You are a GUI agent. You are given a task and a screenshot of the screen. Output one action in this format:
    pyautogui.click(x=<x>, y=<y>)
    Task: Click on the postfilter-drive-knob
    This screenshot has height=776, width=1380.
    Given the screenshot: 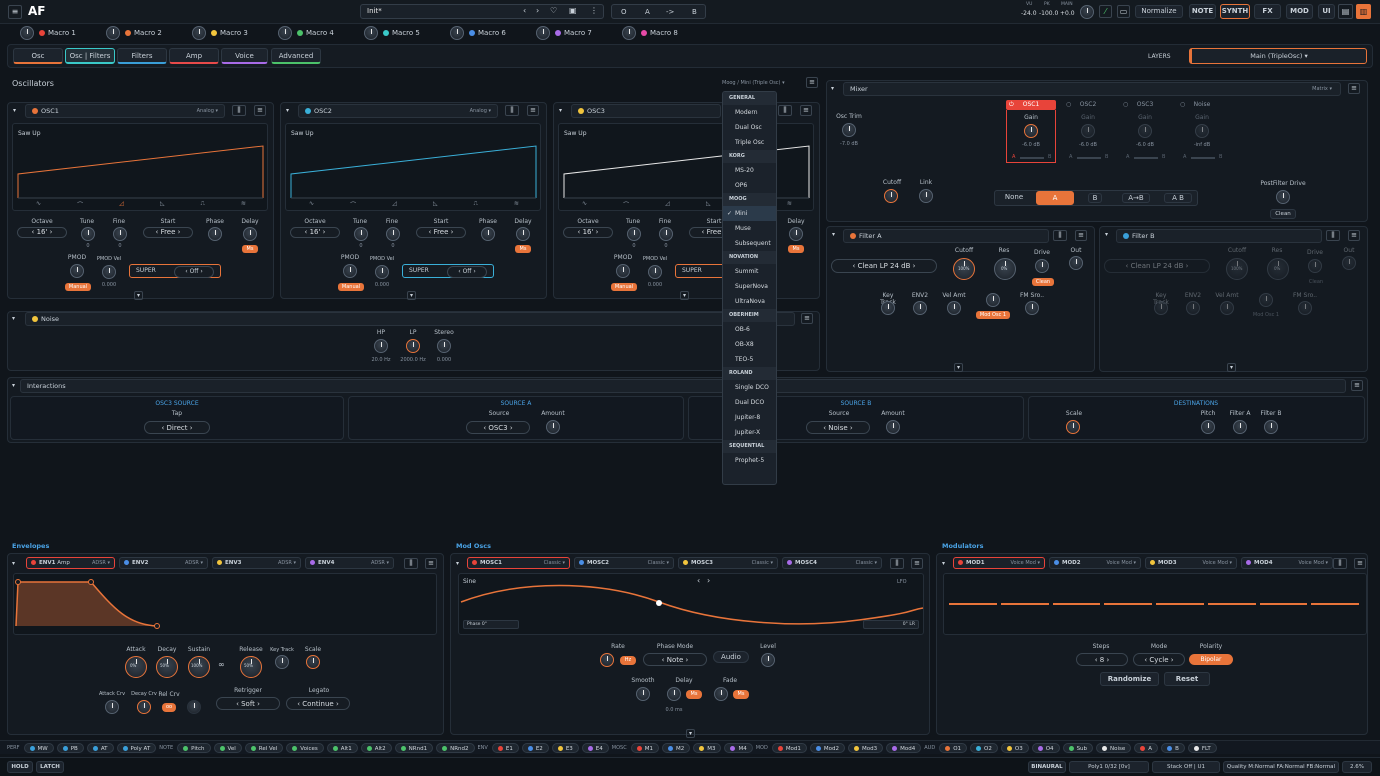 What is the action you would take?
    pyautogui.click(x=1283, y=197)
    